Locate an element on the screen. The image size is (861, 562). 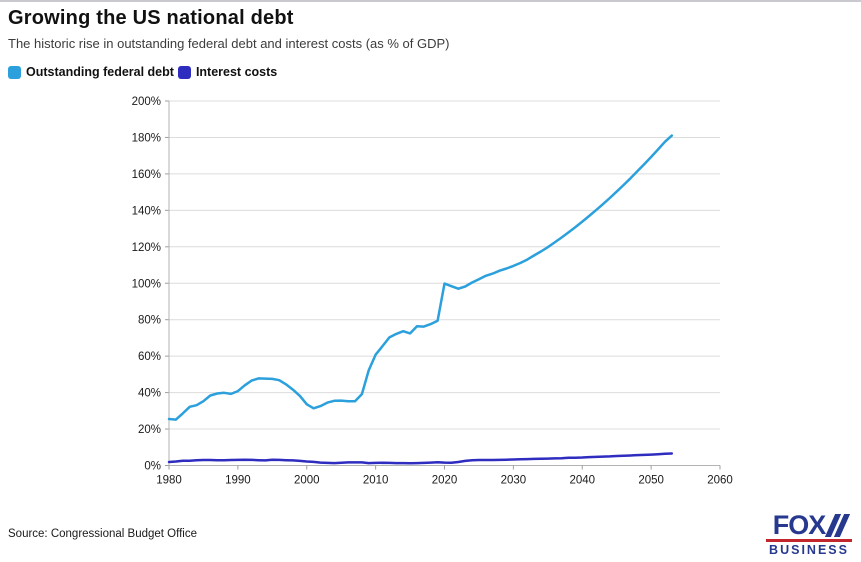
x-axis-label: 2030 is located at coordinates (514, 481).